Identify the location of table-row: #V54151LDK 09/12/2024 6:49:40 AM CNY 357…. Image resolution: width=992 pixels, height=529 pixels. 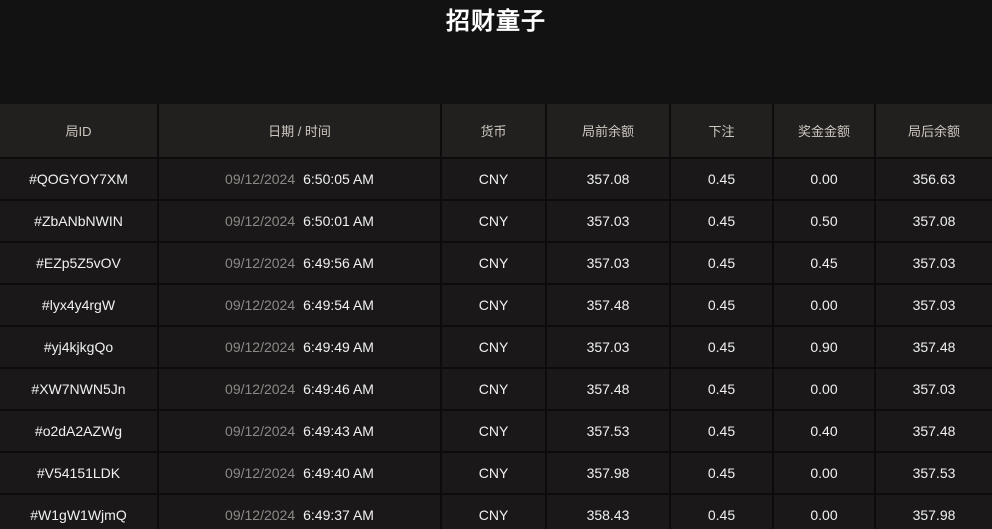
(496, 473).